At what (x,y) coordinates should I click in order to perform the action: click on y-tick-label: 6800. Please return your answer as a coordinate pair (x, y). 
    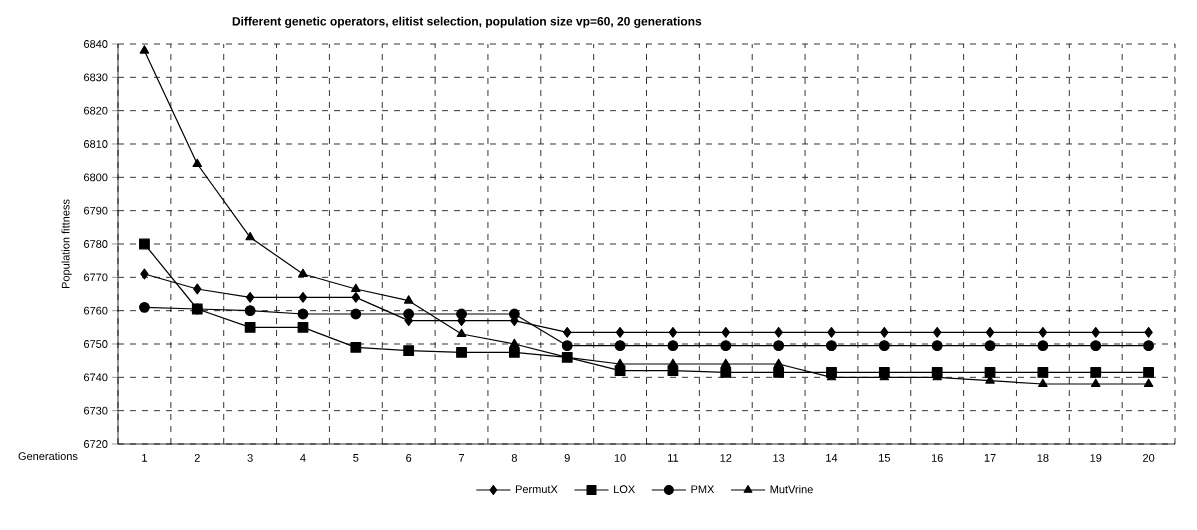
    Looking at the image, I should click on (96, 177).